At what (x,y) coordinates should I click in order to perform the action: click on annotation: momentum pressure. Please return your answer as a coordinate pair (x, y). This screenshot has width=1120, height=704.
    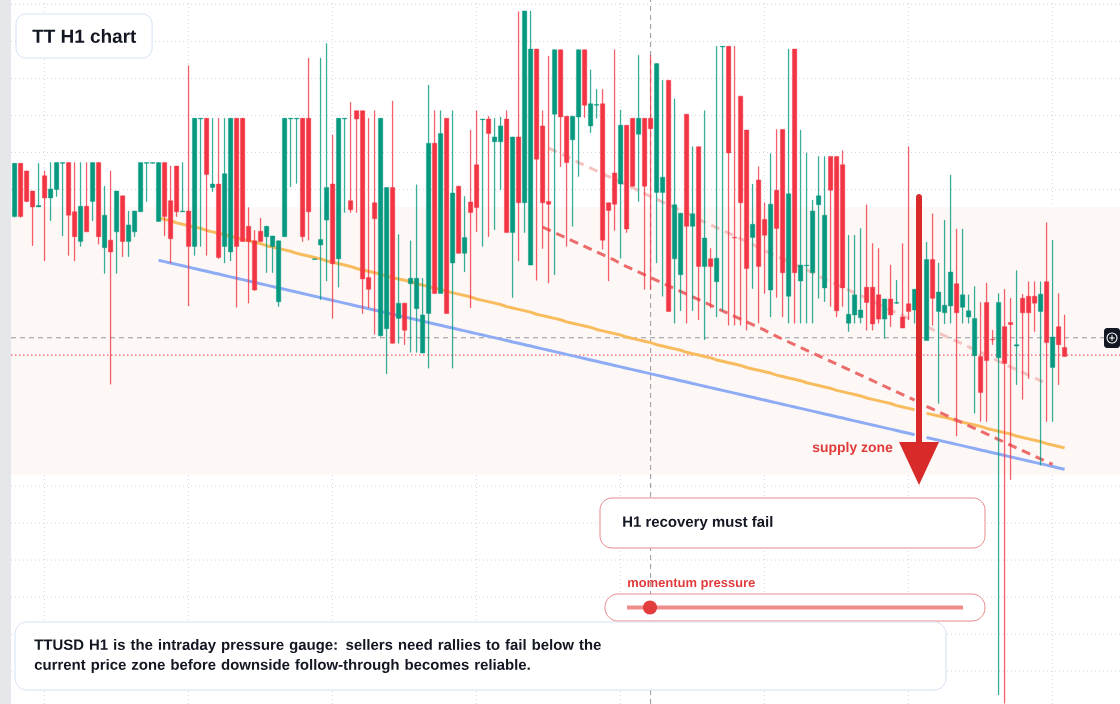
    Looking at the image, I should click on (691, 584).